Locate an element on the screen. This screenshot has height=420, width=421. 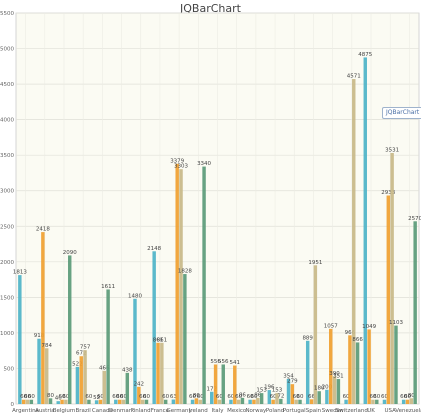
bar-value-label: 522 is located at coordinates (77, 364).